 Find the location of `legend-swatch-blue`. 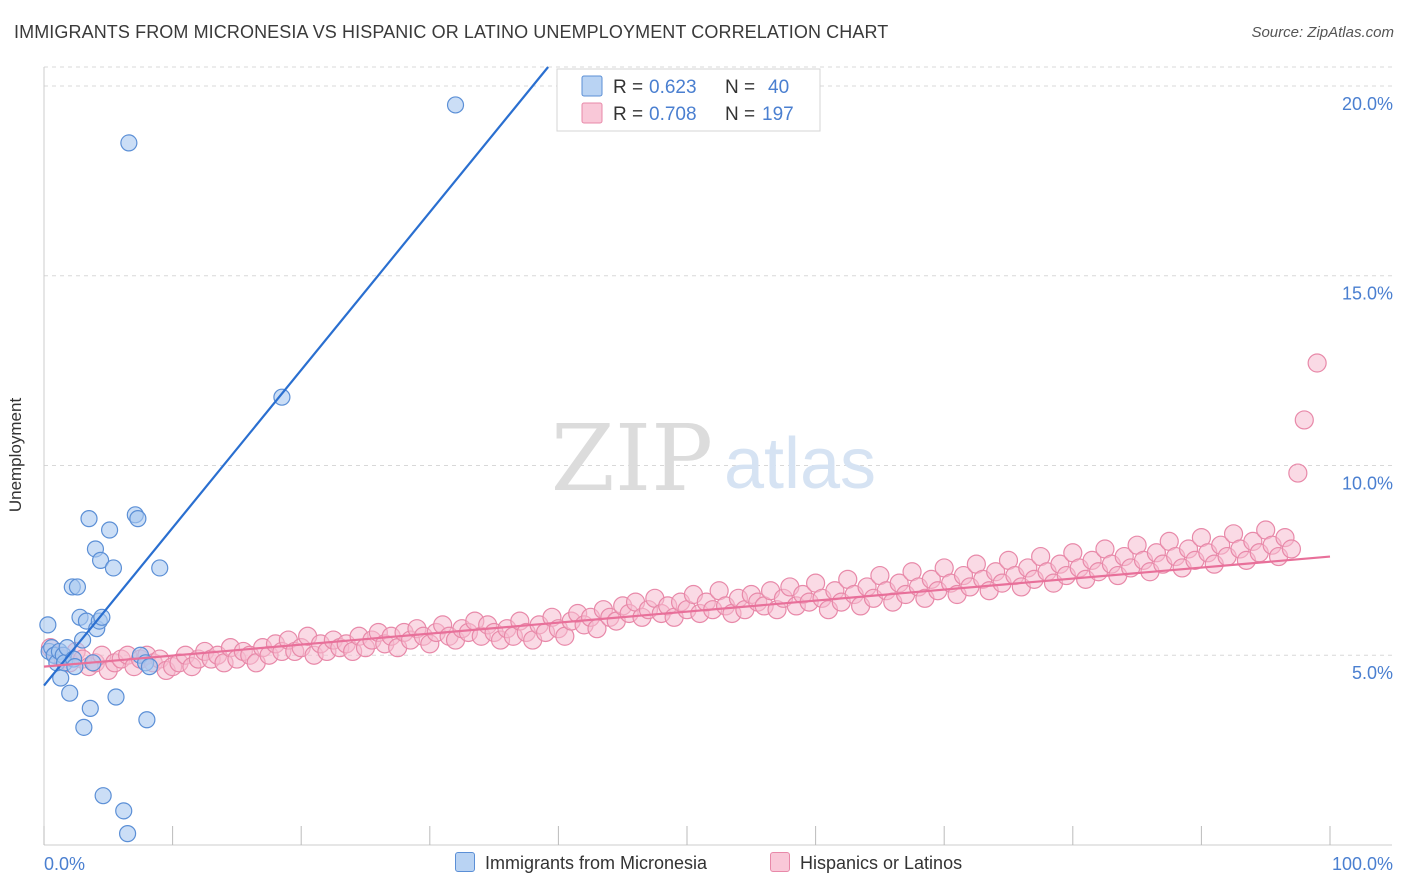

legend-swatch-blue is located at coordinates (592, 86).